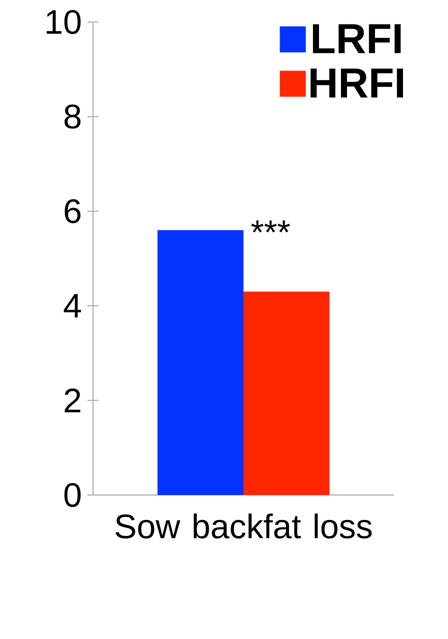  Describe the element at coordinates (72, 306) in the screenshot. I see `y-tick-label: 4` at that location.